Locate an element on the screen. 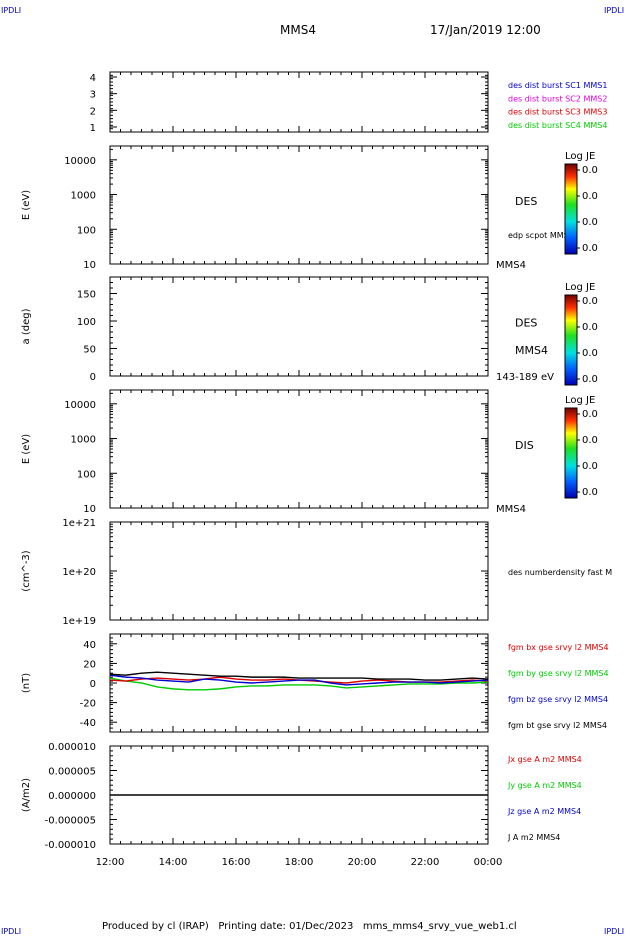 Image resolution: width=630 pixels, height=938 pixels. legend-entry: des dist burst SC1 MMS1 is located at coordinates (557, 85).